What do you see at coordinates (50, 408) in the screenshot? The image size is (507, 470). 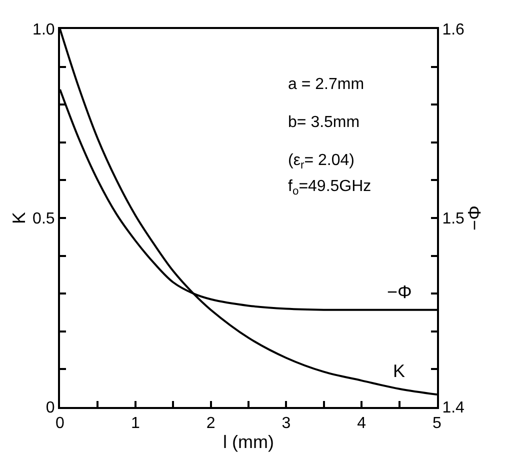 I see `y-tick-label: 0` at bounding box center [50, 408].